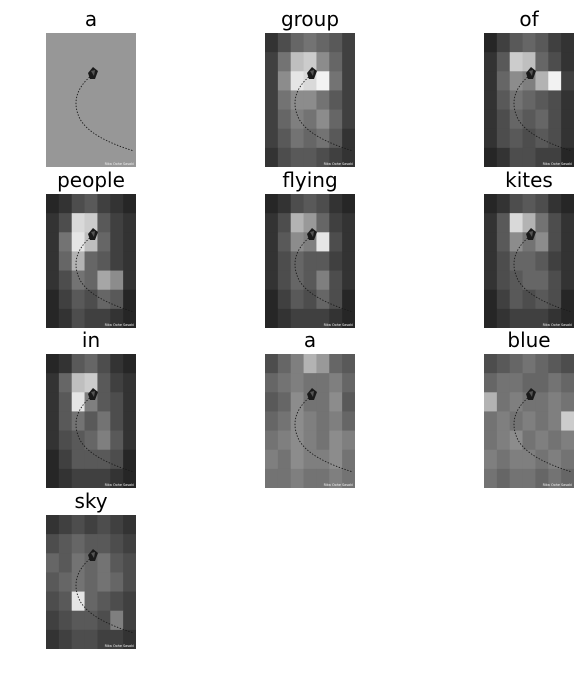 The height and width of the screenshot is (684, 585). Describe the element at coordinates (529, 421) in the screenshot. I see `panel-image: Rika Oohe Sasaki` at that location.